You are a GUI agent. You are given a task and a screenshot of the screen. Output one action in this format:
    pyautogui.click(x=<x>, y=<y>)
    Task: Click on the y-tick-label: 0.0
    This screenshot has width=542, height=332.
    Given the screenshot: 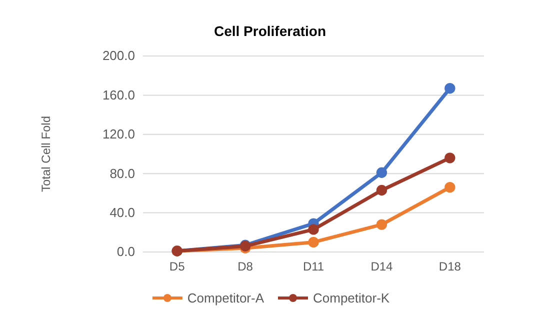 What is the action you would take?
    pyautogui.click(x=125, y=252)
    